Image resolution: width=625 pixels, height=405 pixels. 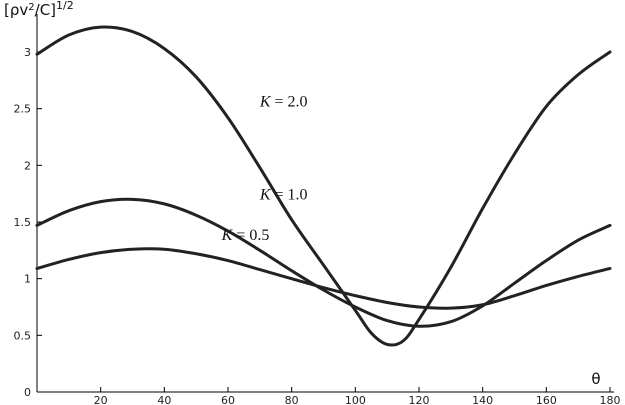 I want to click on y-tick-label: 2.5, so click(x=23, y=109).